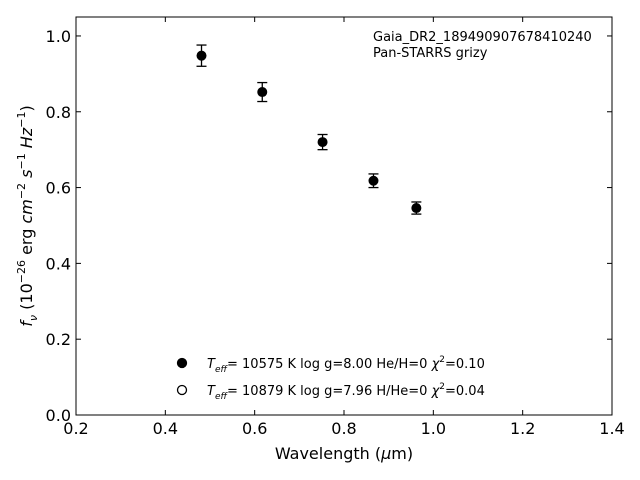 Image resolution: width=640 pixels, height=480 pixels. I want to click on x-tick-label: 1.0, so click(433, 428).